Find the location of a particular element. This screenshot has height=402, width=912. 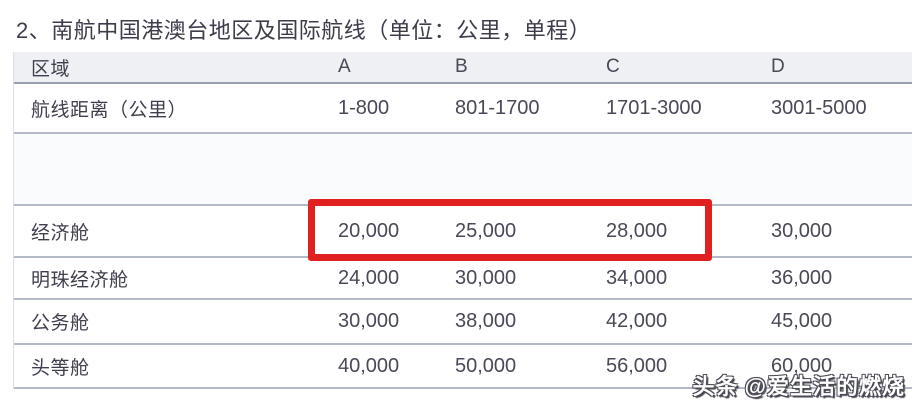

watermark-handle: @爱生活的燃烧 is located at coordinates (824, 386).